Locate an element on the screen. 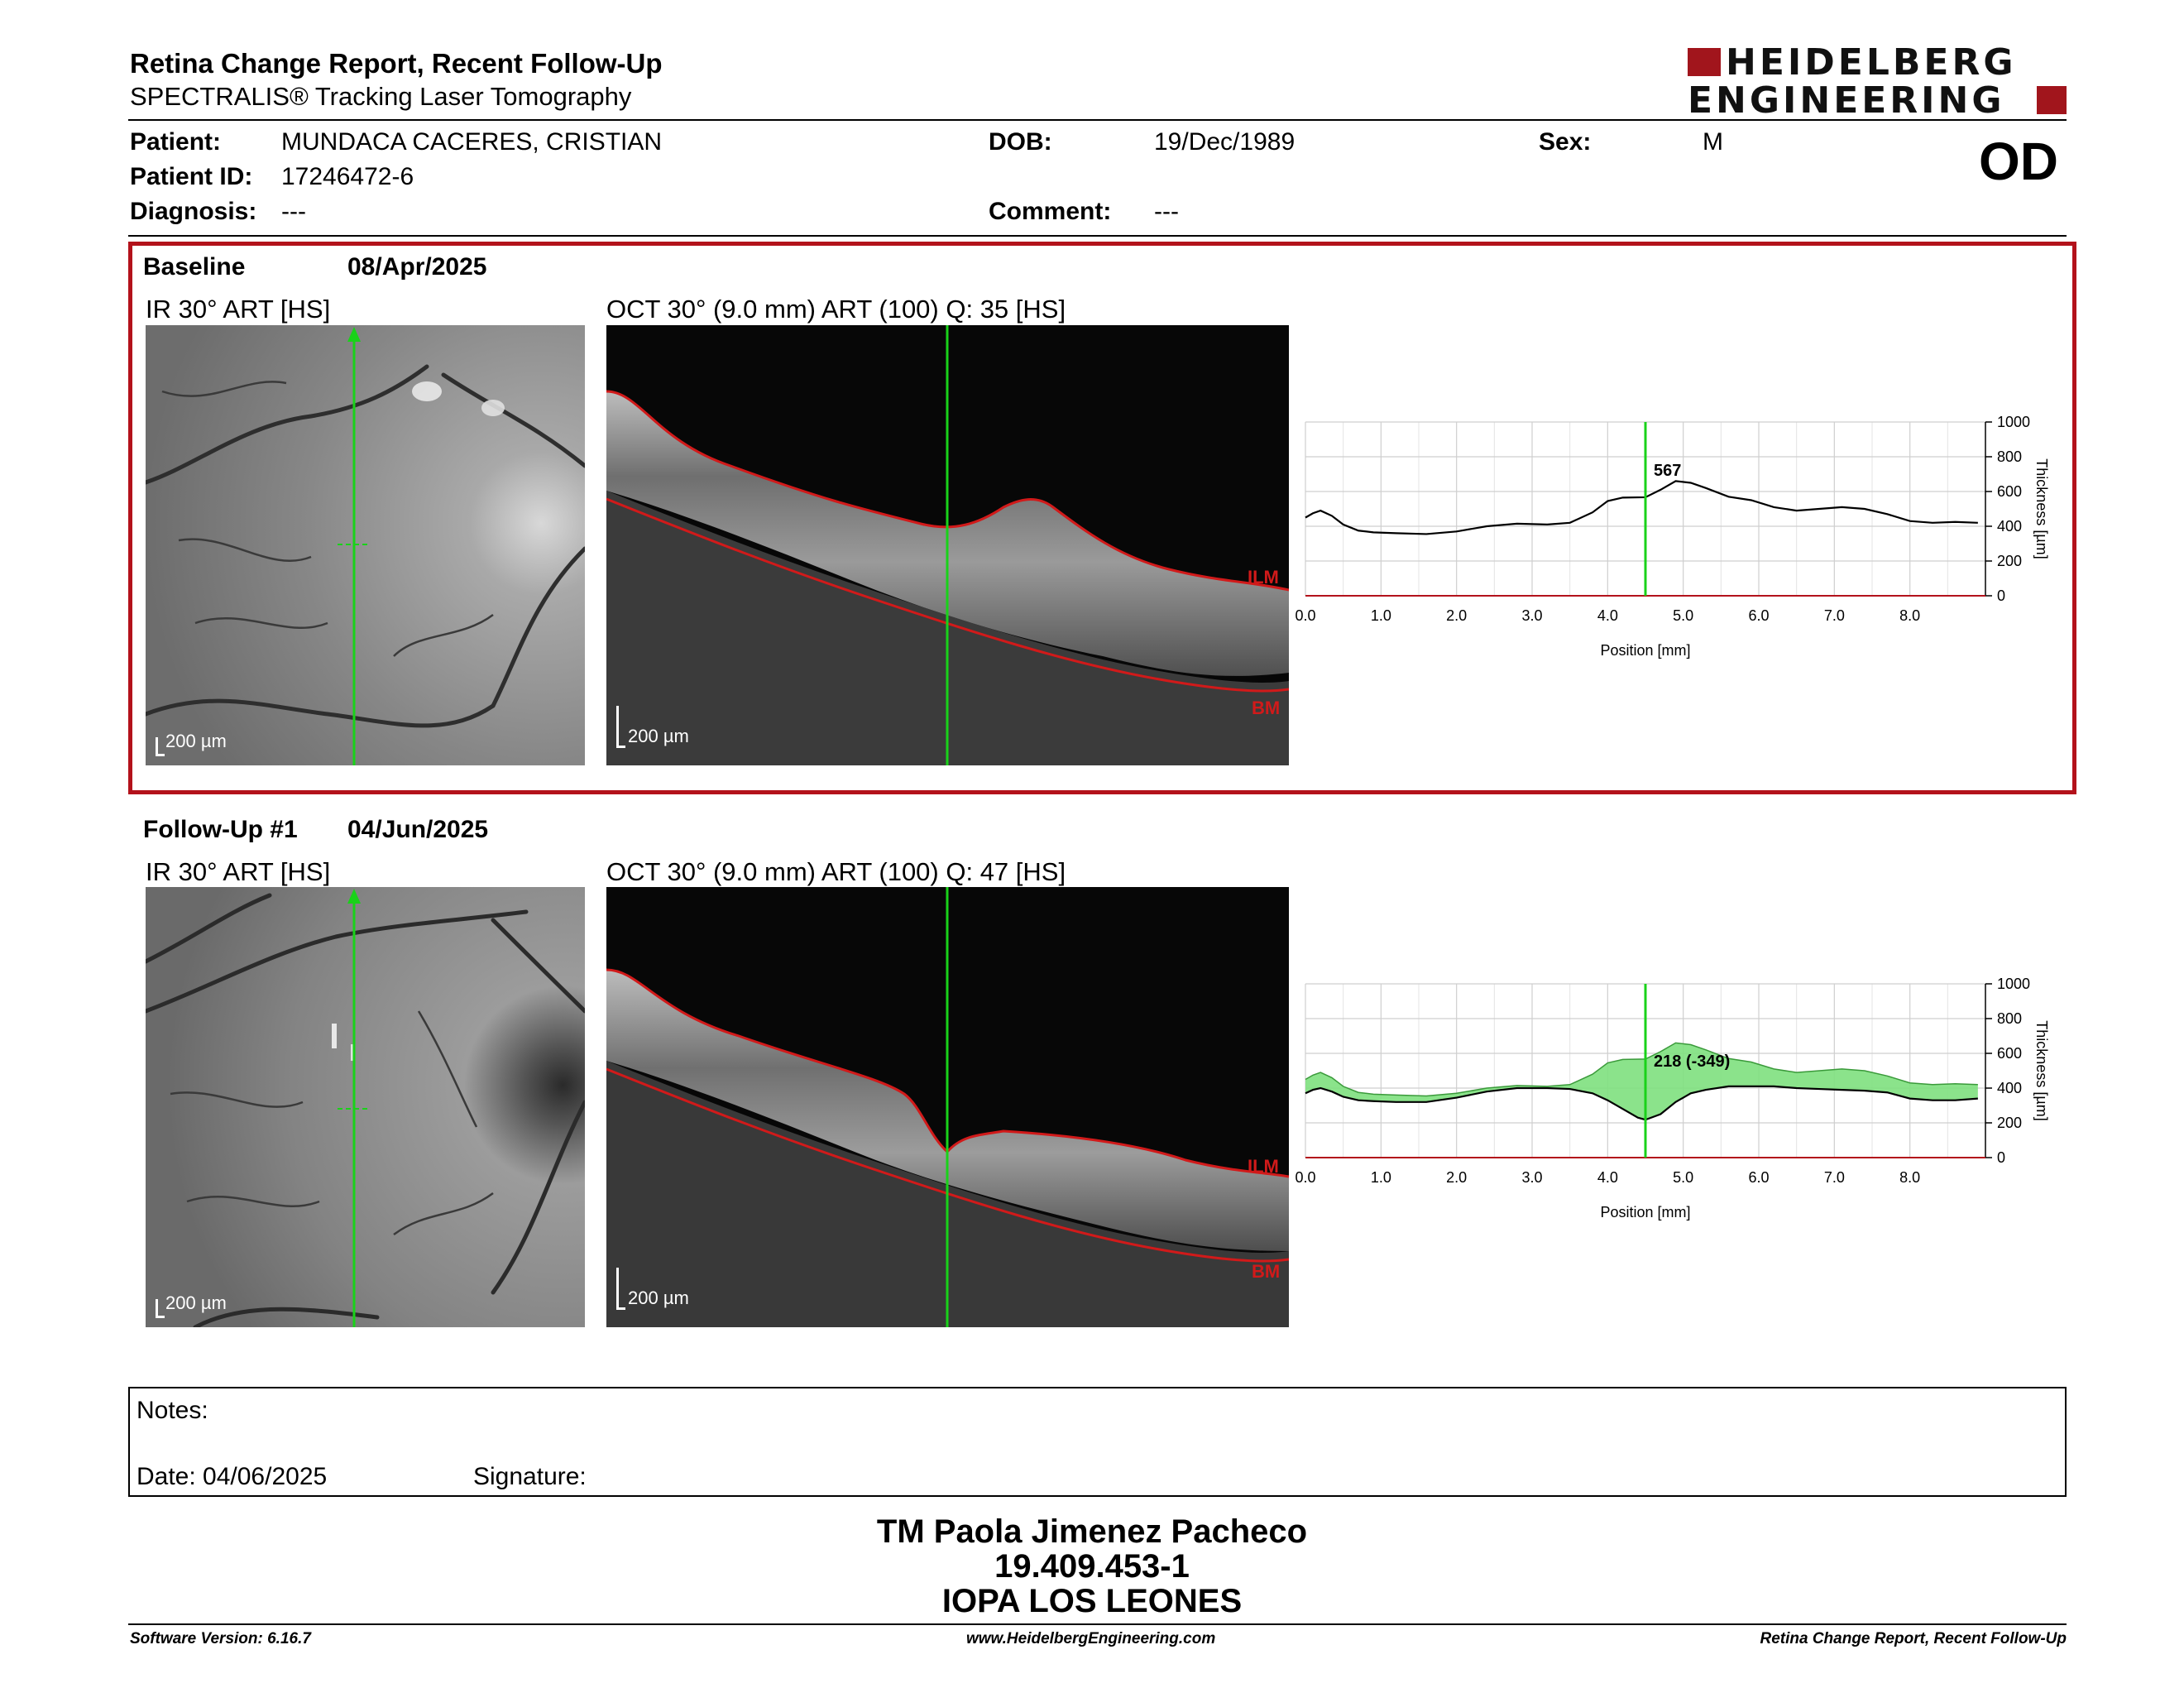 The width and height of the screenshot is (2184, 1688). signature-name: TM Paola Jimenez Pacheco is located at coordinates (1092, 1531).